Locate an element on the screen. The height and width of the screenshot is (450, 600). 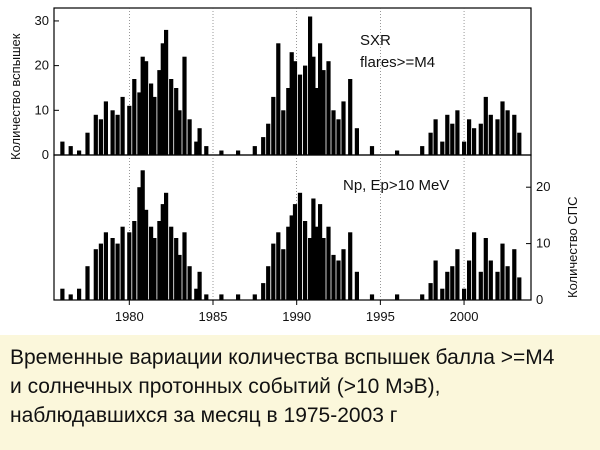
x-tick-label: 2000 is located at coordinates (464, 316).